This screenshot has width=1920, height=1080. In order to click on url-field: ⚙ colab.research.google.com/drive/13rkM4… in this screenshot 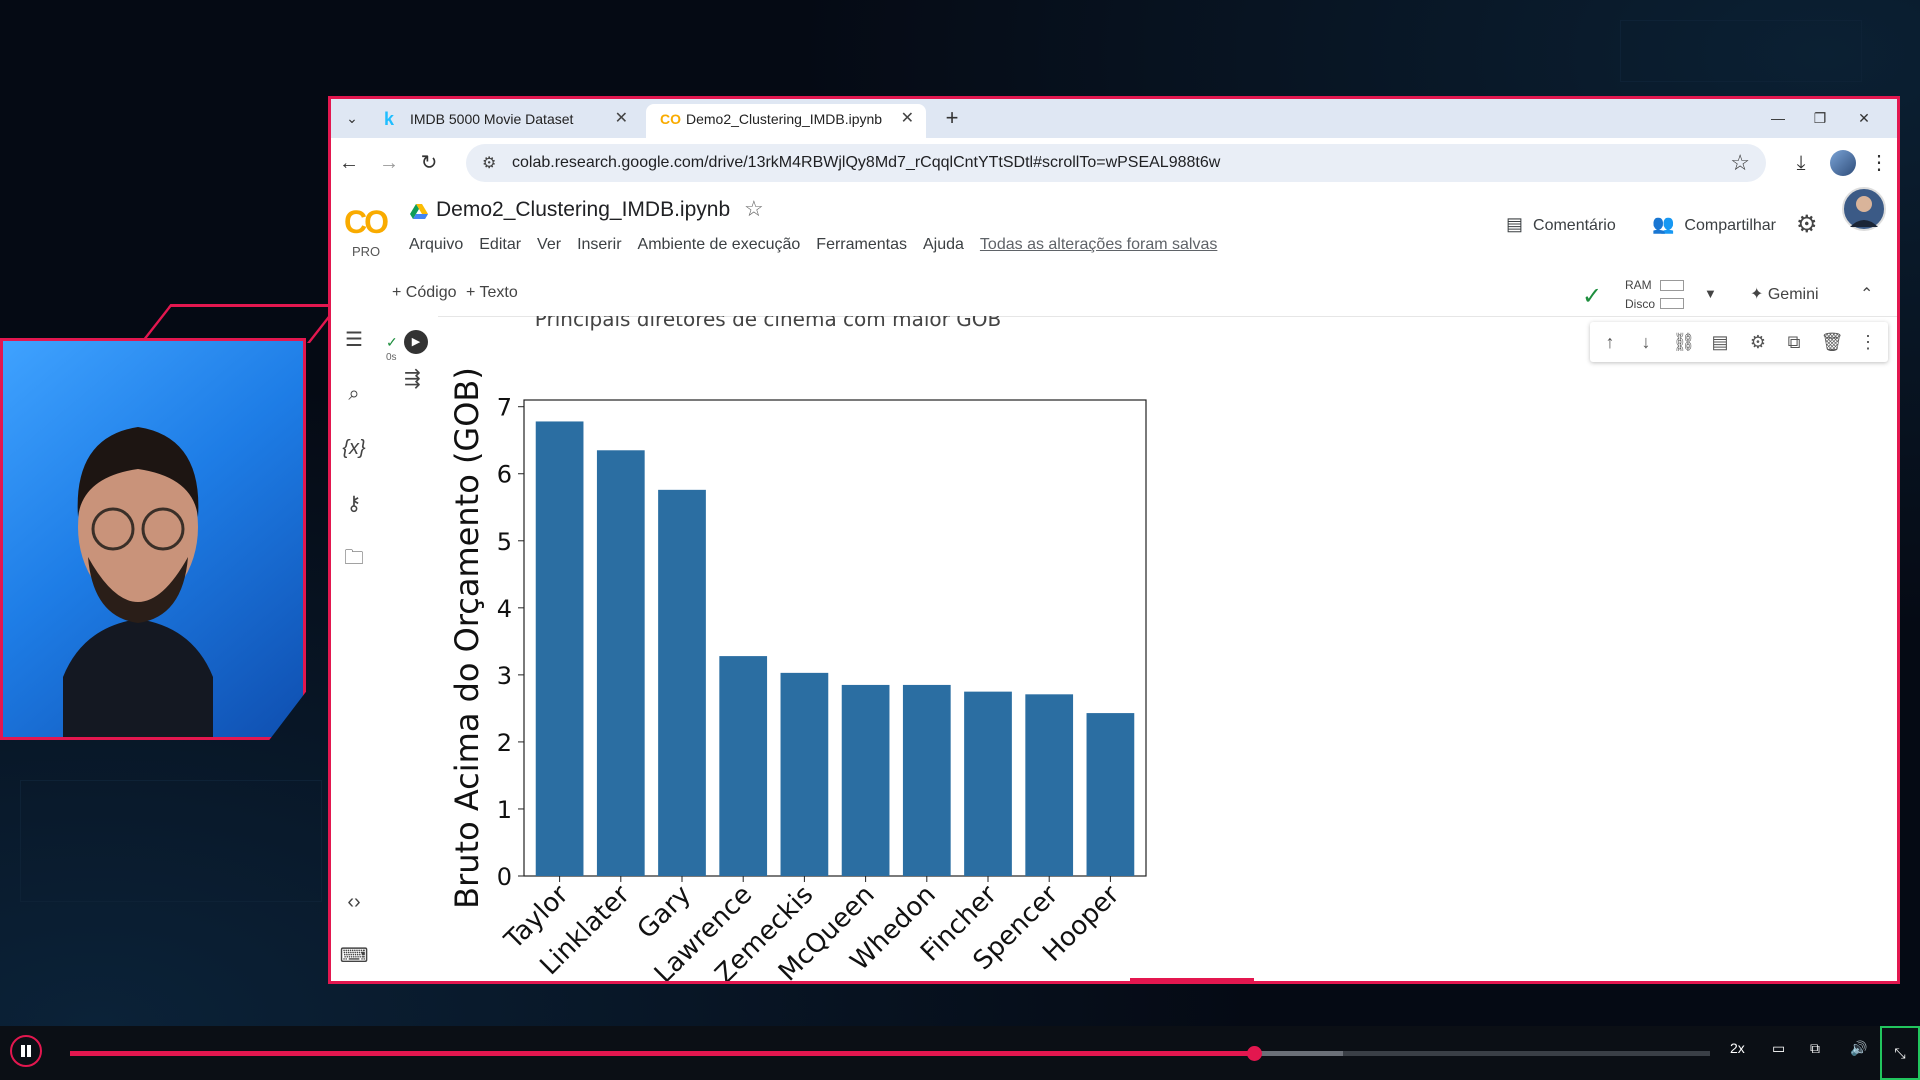, I will do `click(1116, 163)`.